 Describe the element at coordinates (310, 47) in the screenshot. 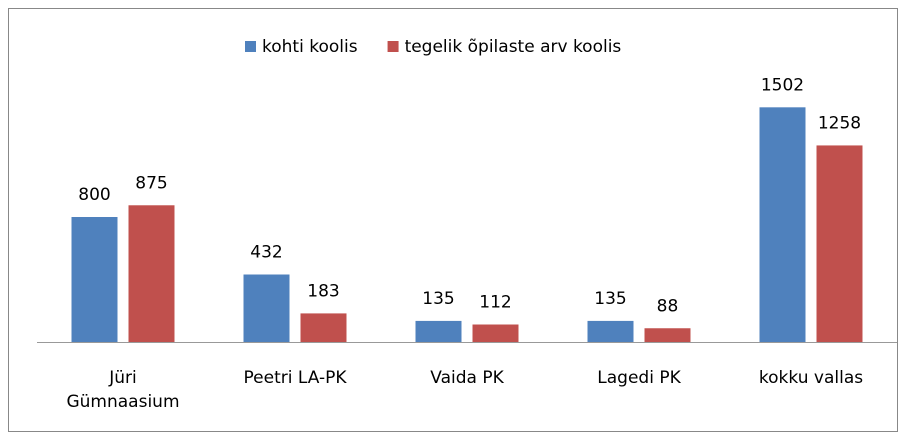

I see `legend-label: kohti koolis` at that location.